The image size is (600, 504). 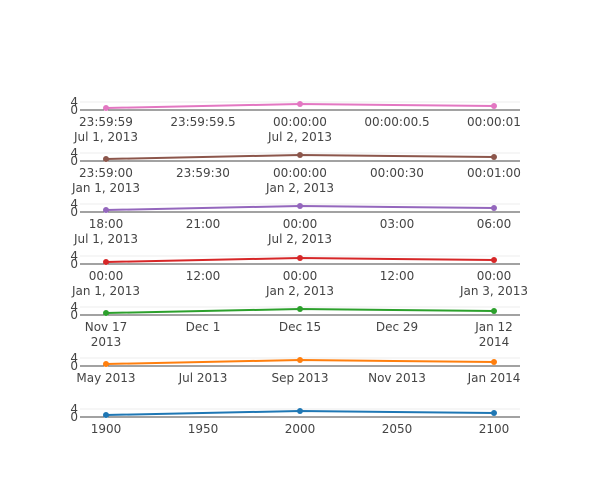 I want to click on x-tick-label: 23:59:30, so click(x=203, y=173).